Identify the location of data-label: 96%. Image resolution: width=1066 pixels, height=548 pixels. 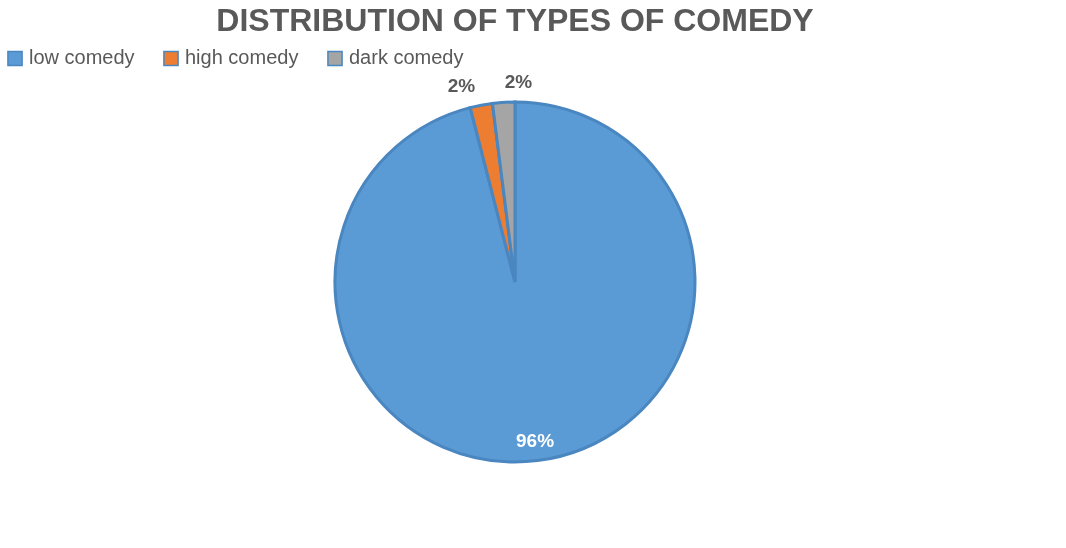
(535, 440).